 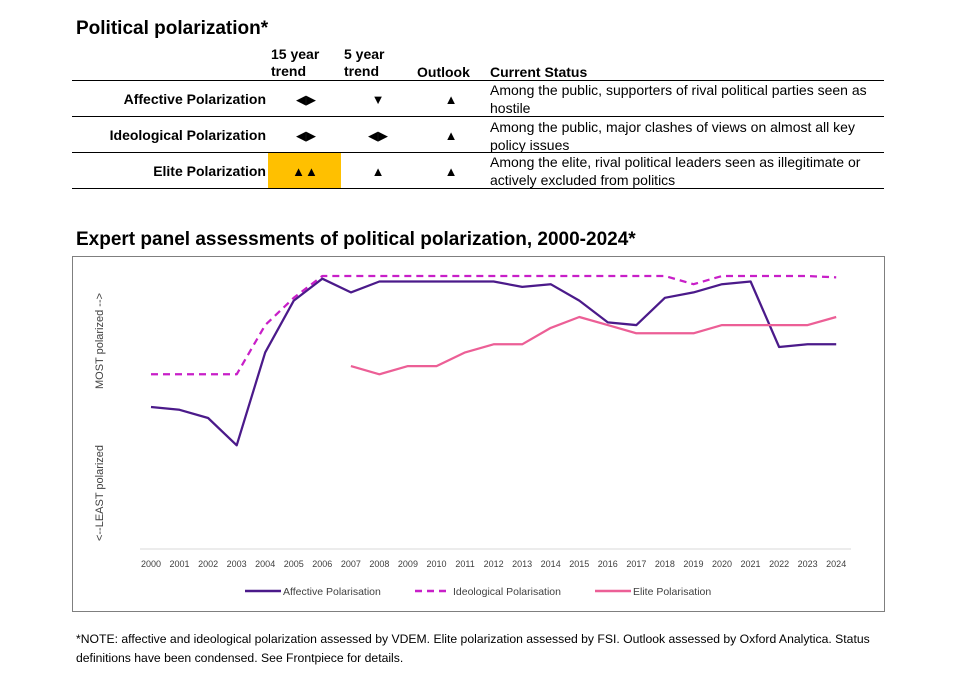 What do you see at coordinates (237, 564) in the screenshot?
I see `x-tick-label: 2003` at bounding box center [237, 564].